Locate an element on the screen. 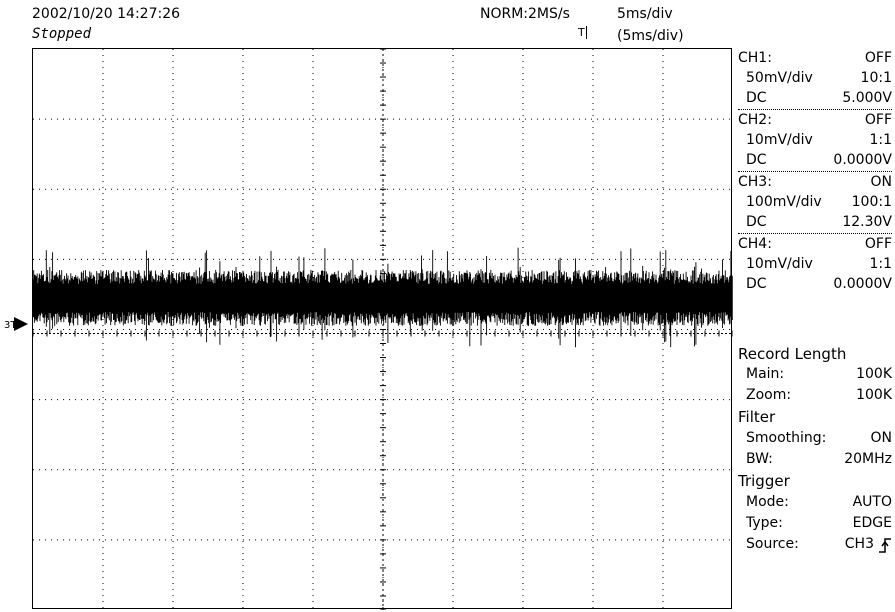  ch2-offset: 0.0000V is located at coordinates (862, 160).